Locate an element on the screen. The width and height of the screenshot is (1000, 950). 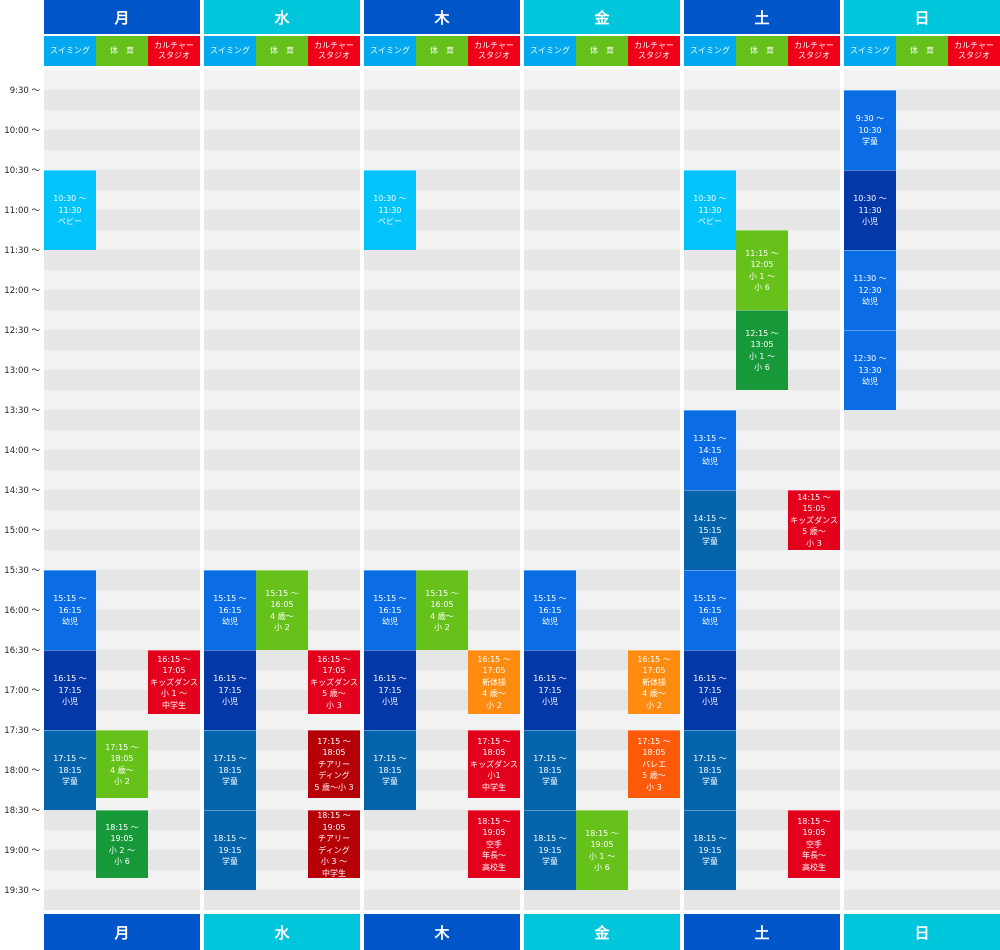
class-block: 16:15 〜 17:05 キッズダンス 小 1 〜 中学生 is located at coordinates (174, 682).